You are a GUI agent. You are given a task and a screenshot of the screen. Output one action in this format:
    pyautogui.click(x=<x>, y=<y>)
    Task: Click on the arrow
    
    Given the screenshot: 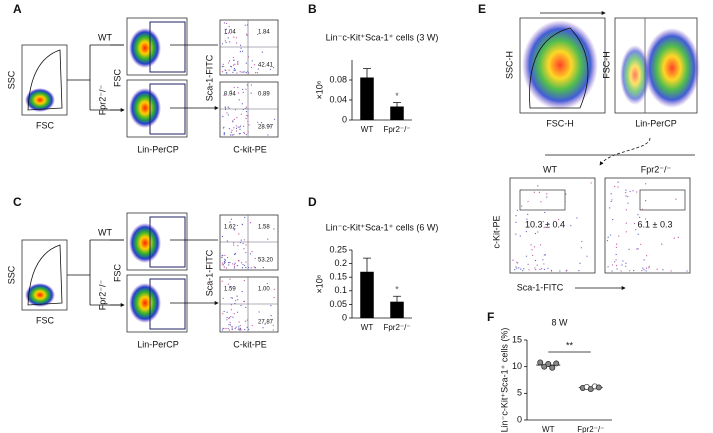 What is the action you would take?
    pyautogui.click(x=625, y=151)
    